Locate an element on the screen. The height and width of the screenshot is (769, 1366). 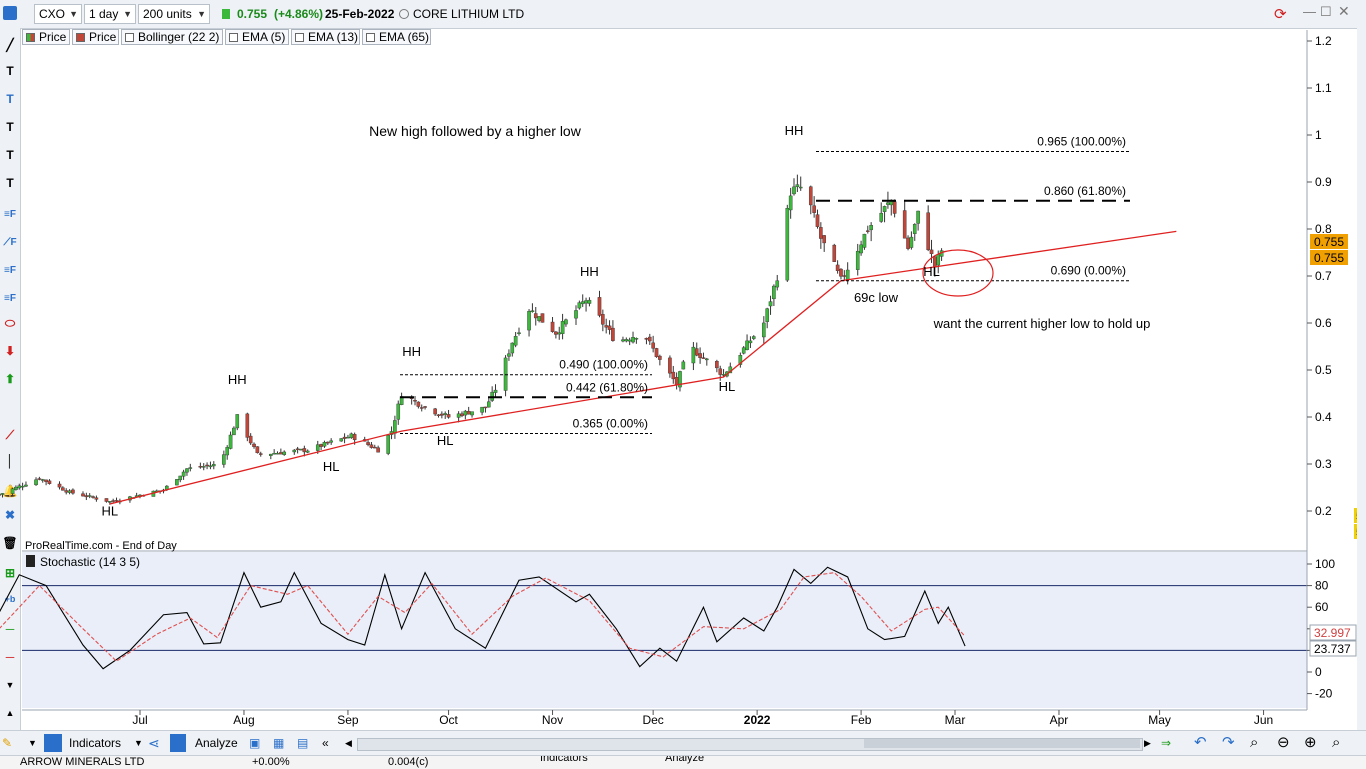
legend-ema-13: EMA (13) is located at coordinates (325, 37).